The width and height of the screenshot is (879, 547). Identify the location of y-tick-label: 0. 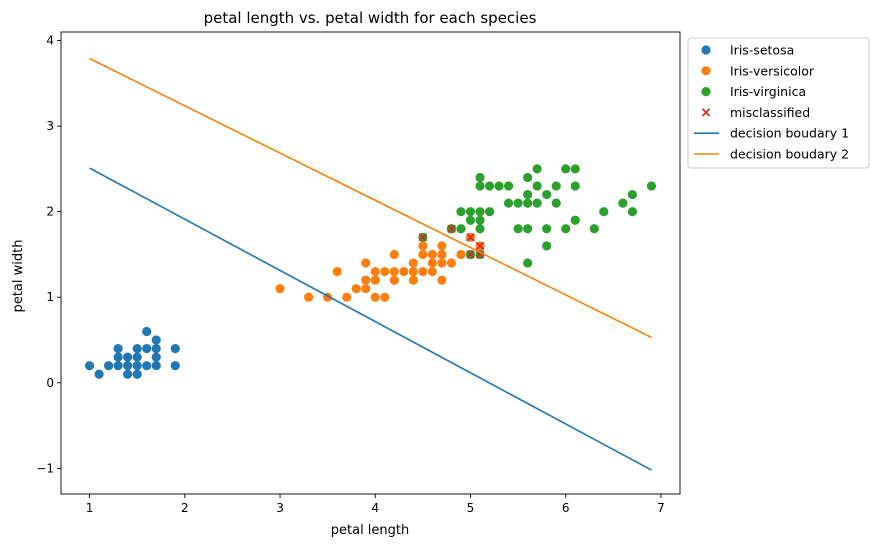
(50, 383).